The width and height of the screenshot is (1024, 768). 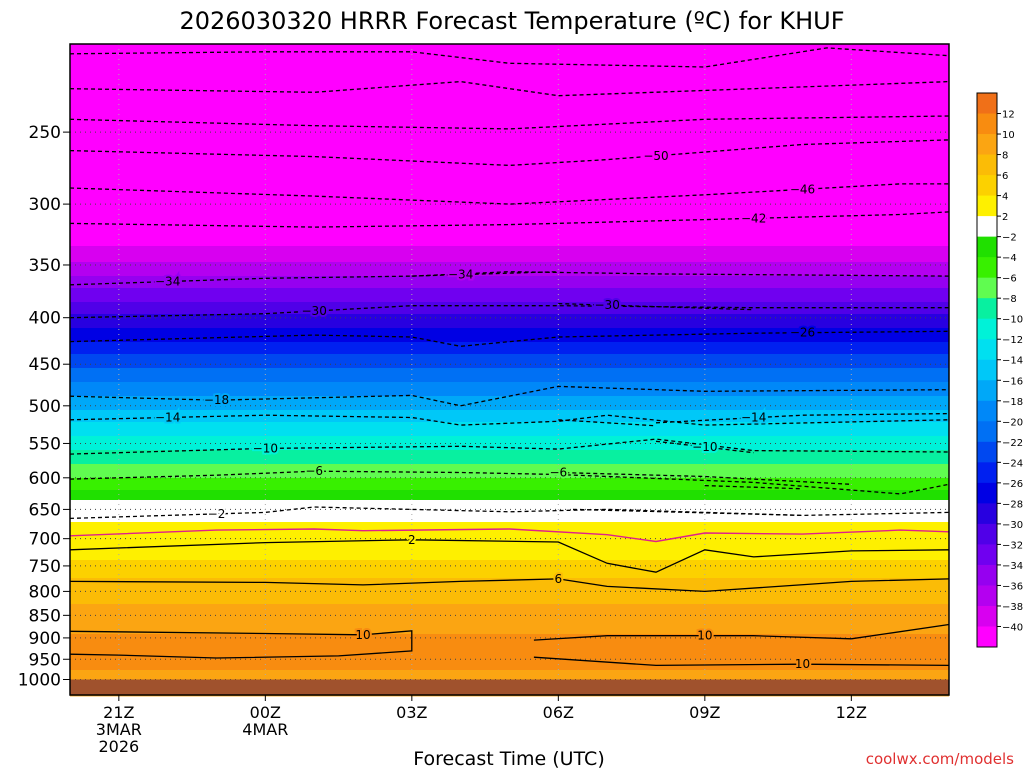 I want to click on y-tick-label: 350, so click(x=45, y=266).